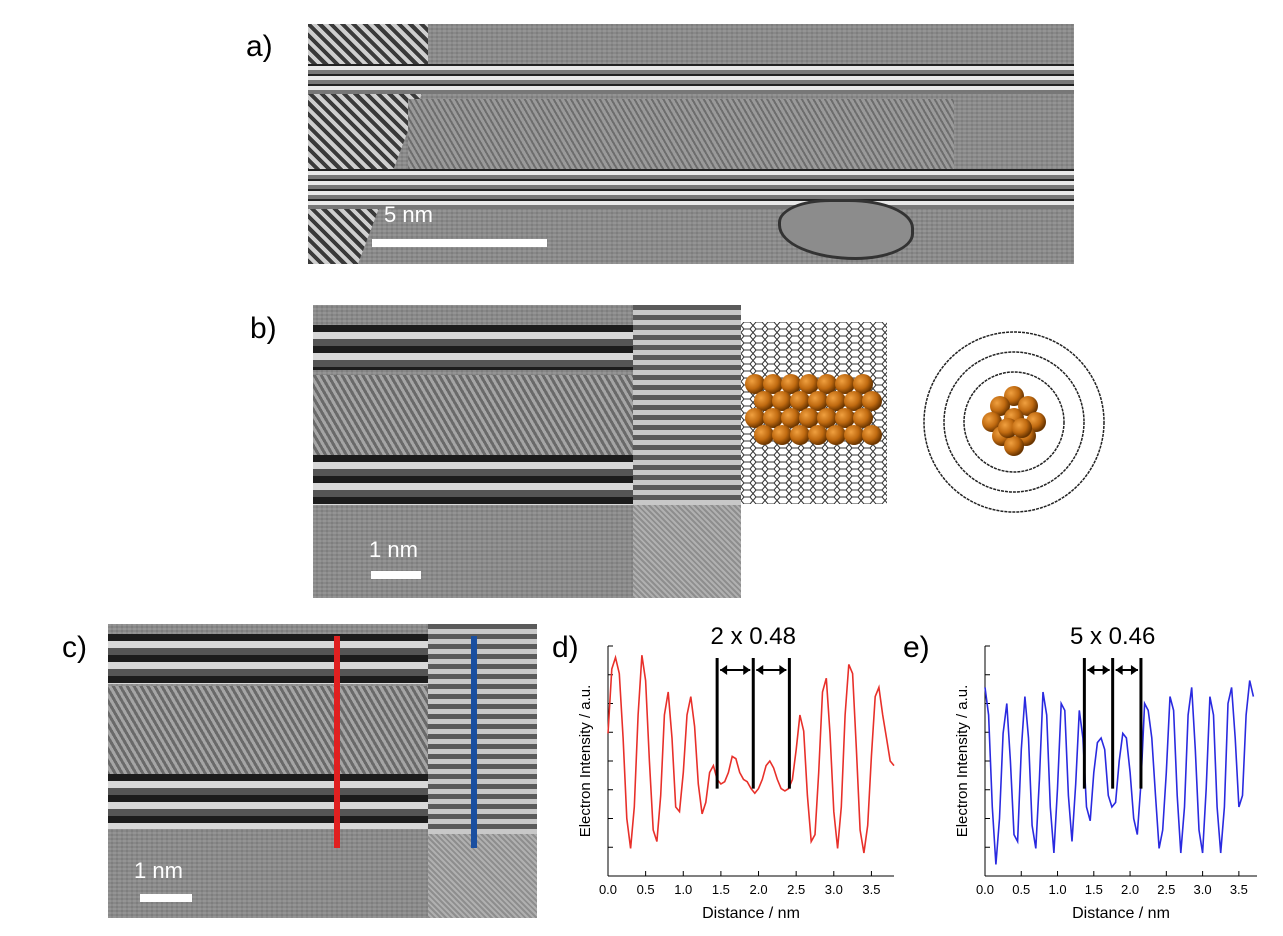 This screenshot has height=936, width=1283. Describe the element at coordinates (846, 229) in the screenshot. I see `debris-blob` at that location.